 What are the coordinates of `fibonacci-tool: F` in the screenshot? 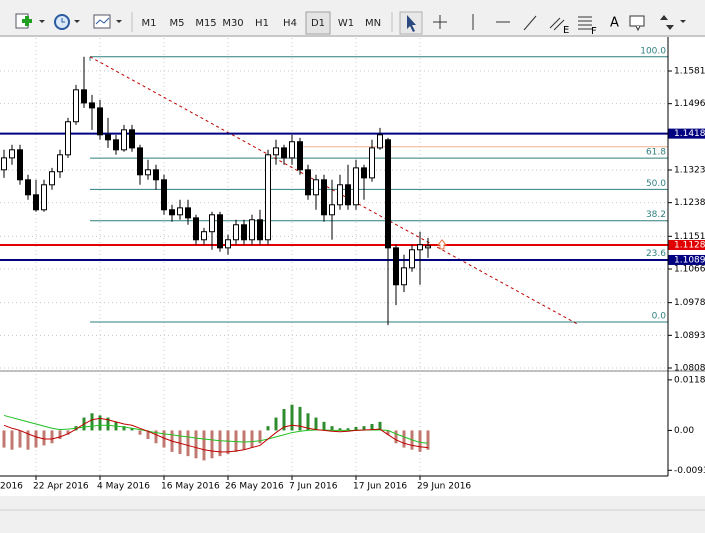 It's located at (587, 26).